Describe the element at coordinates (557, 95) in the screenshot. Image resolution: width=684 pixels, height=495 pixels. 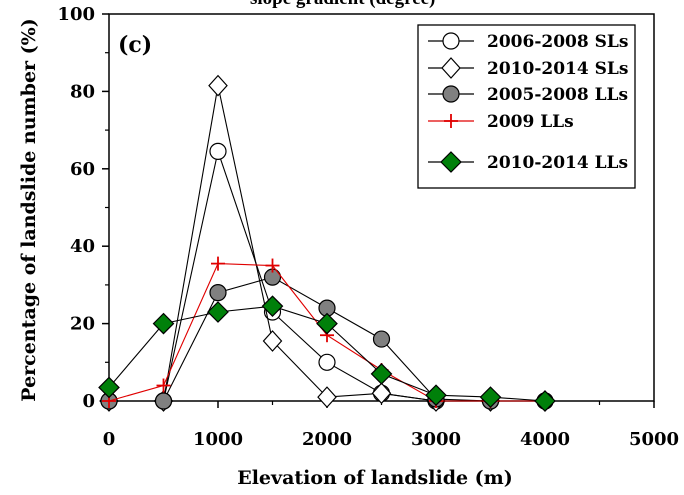
I see `legend-label: 2005-2008 LLs` at that location.